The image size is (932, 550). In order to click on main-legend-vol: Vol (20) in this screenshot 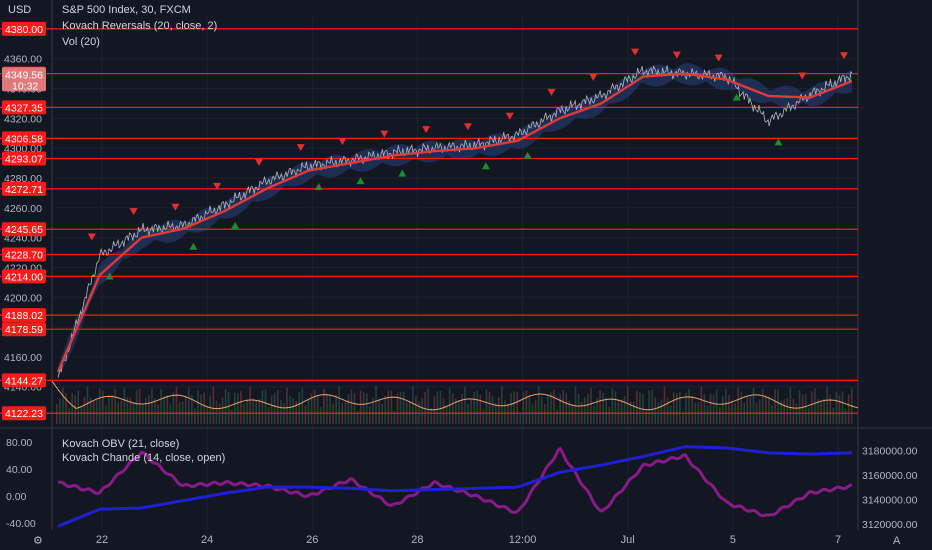, I will do `click(81, 42)`.